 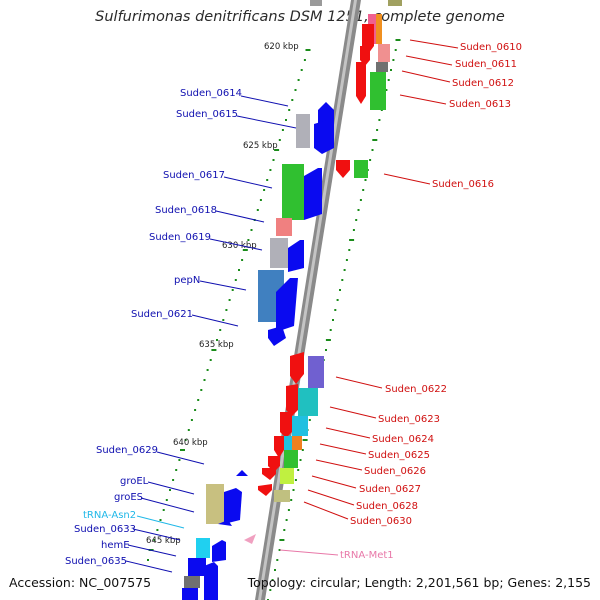 What do you see at coordinates (390, 489) in the screenshot?
I see `label-suden-0627: Suden_0627` at bounding box center [390, 489].